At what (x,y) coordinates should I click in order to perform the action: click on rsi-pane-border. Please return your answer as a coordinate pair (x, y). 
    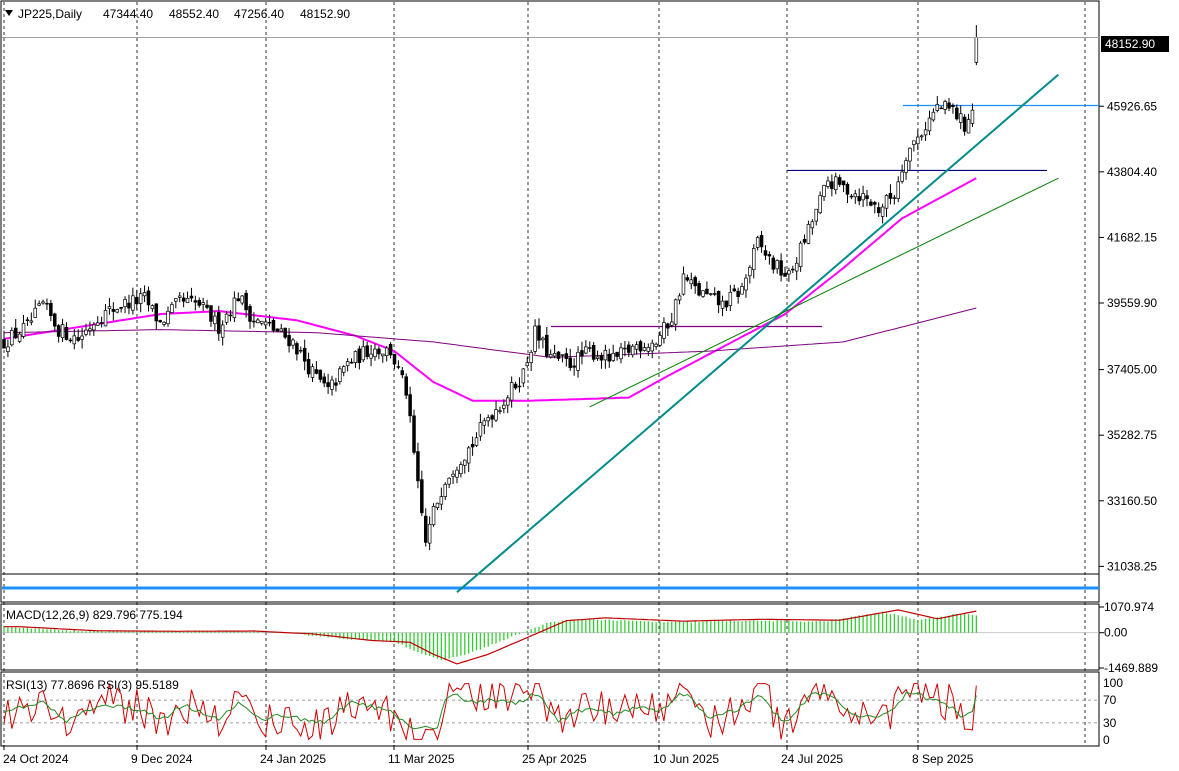
    Looking at the image, I should click on (550, 709).